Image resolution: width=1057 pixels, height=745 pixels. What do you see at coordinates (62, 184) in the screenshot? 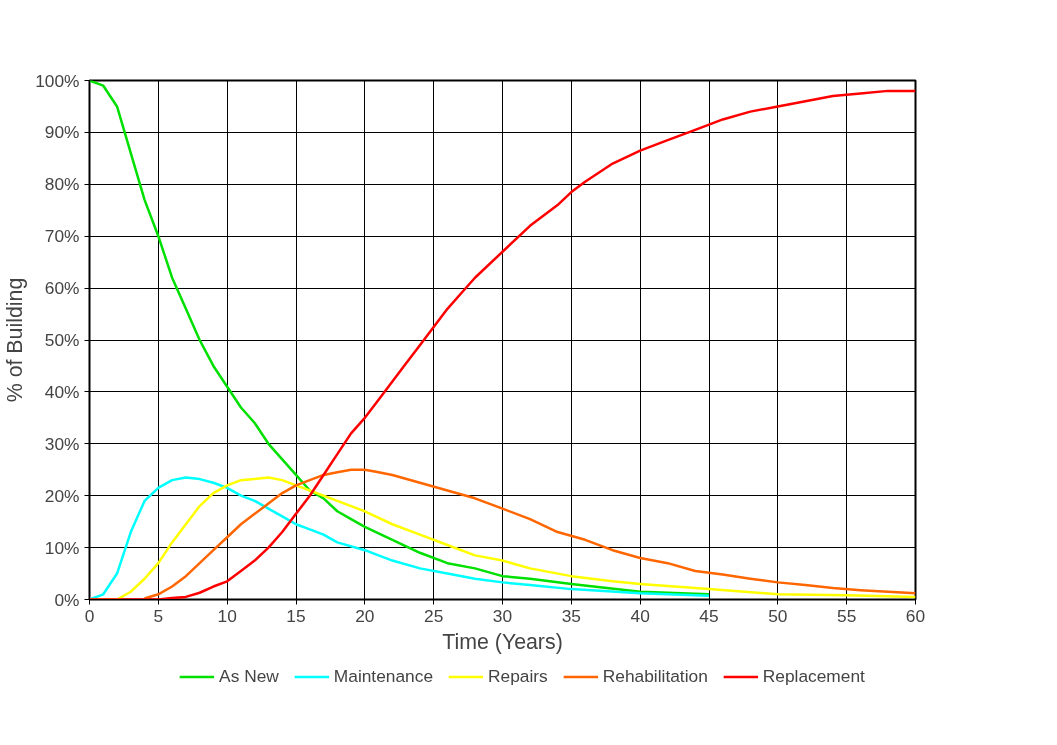
I see `y-tick-label: 80%` at bounding box center [62, 184].